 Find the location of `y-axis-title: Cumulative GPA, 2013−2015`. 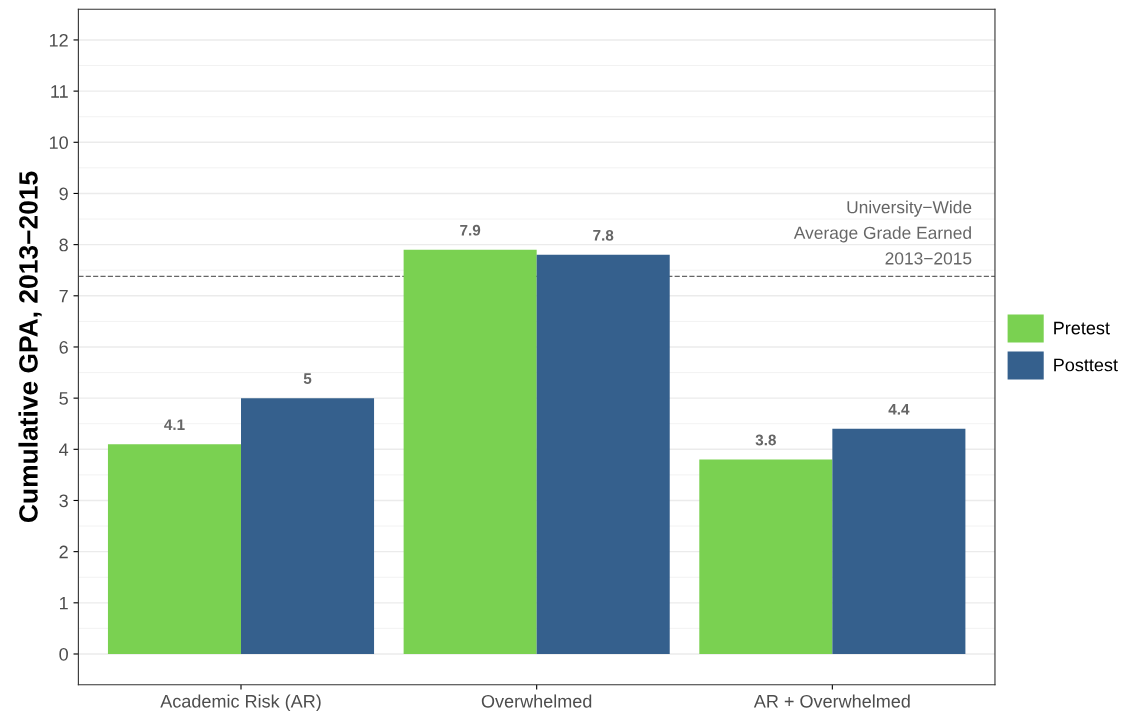

y-axis-title: Cumulative GPA, 2013−2015 is located at coordinates (30, 347).